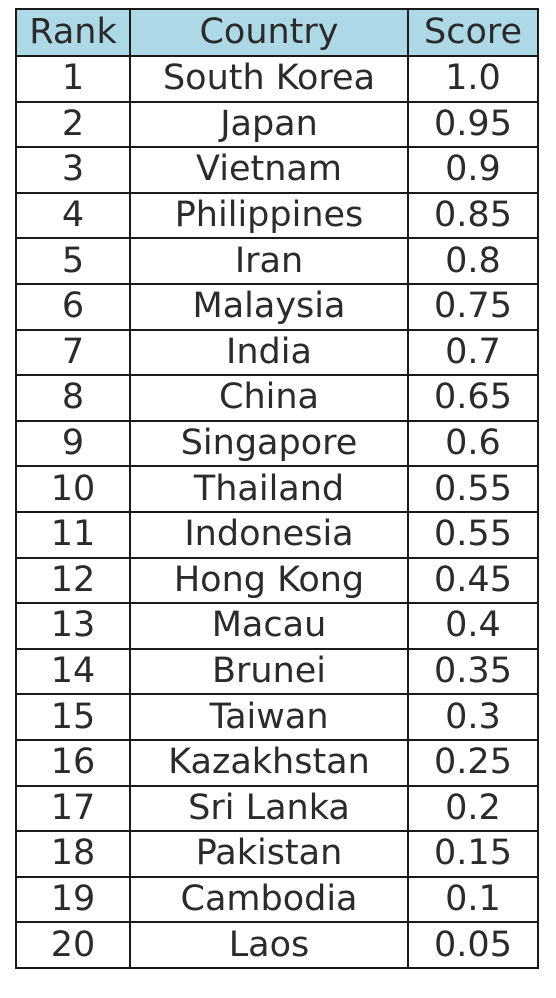 The height and width of the screenshot is (998, 556). Describe the element at coordinates (269, 945) in the screenshot. I see `country-cell: Laos` at that location.